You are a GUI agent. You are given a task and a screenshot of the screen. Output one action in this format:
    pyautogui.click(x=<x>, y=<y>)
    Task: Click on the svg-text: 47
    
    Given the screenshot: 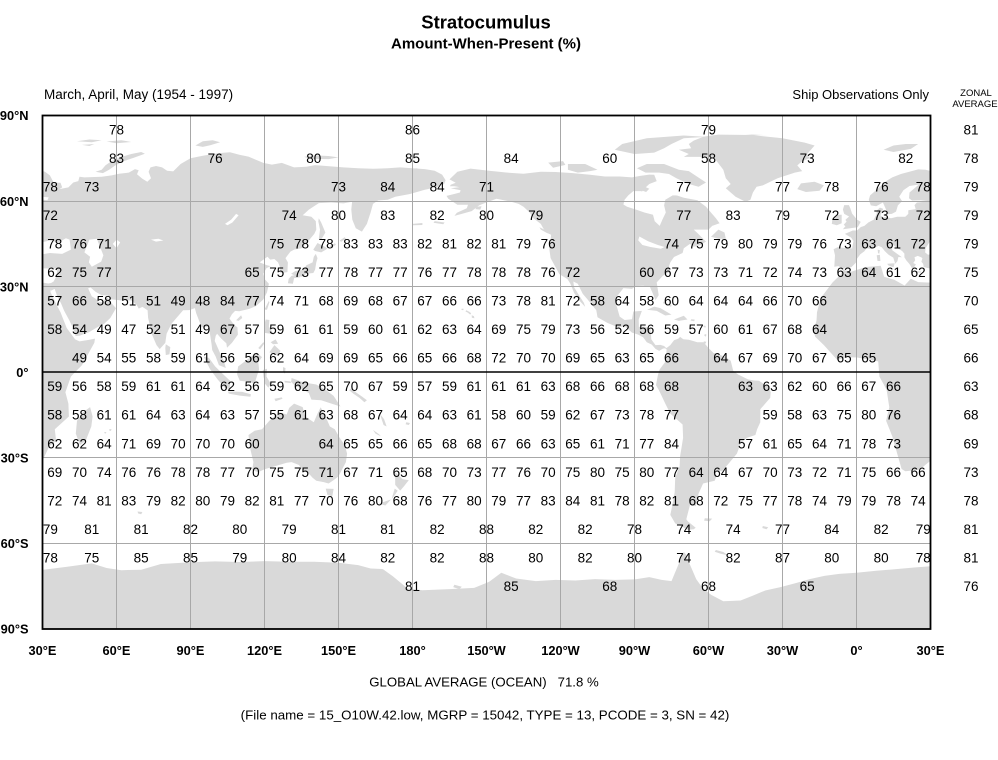 What is the action you would take?
    pyautogui.click(x=128, y=329)
    